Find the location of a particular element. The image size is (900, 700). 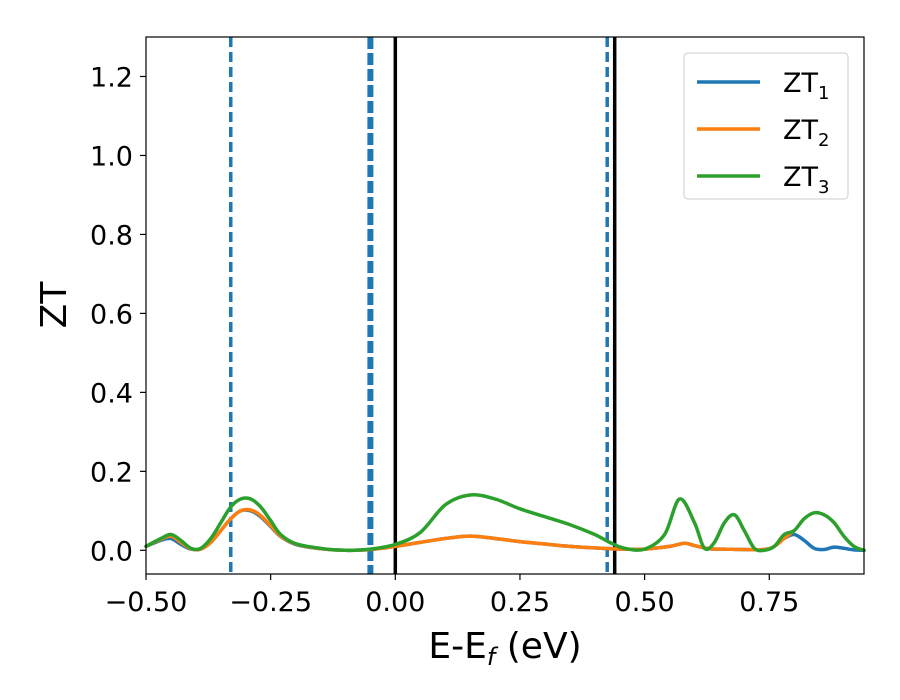

legend: ZT1 ZT2 ZT3 is located at coordinates (766, 126).